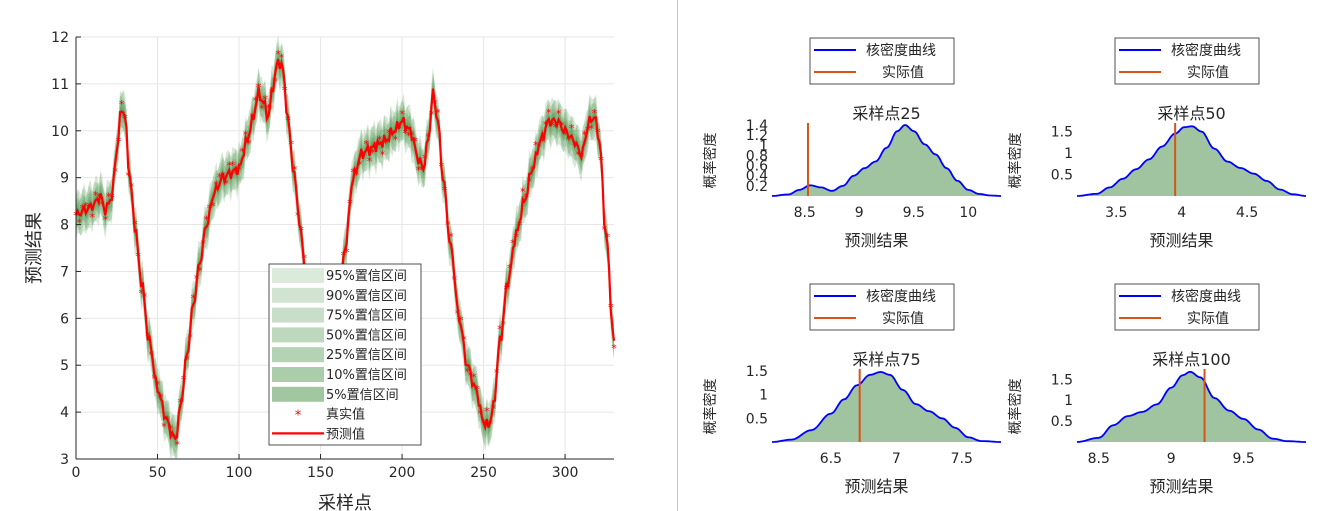 The height and width of the screenshot is (511, 1340). What do you see at coordinates (1181, 240) in the screenshot?
I see `x-axis-label: 预测结果` at bounding box center [1181, 240].